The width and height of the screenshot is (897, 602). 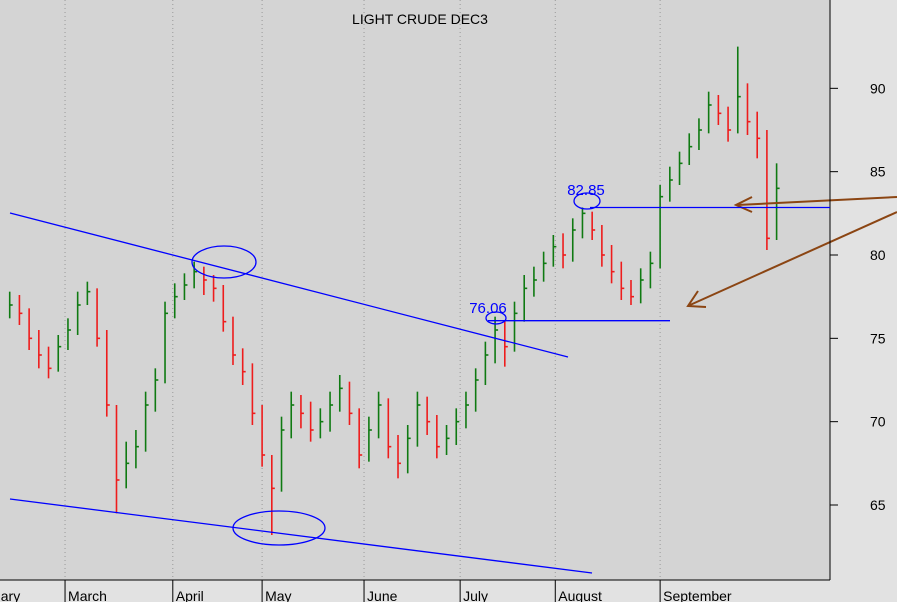 What do you see at coordinates (190, 595) in the screenshot?
I see `x-tick-label: April` at bounding box center [190, 595].